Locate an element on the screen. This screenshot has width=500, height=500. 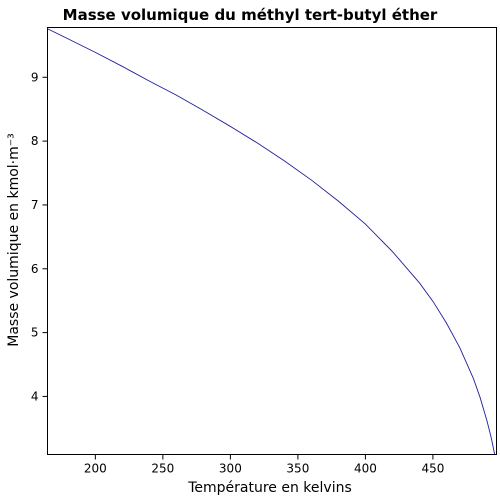
y-tick-label: 4 is located at coordinates (35, 396).